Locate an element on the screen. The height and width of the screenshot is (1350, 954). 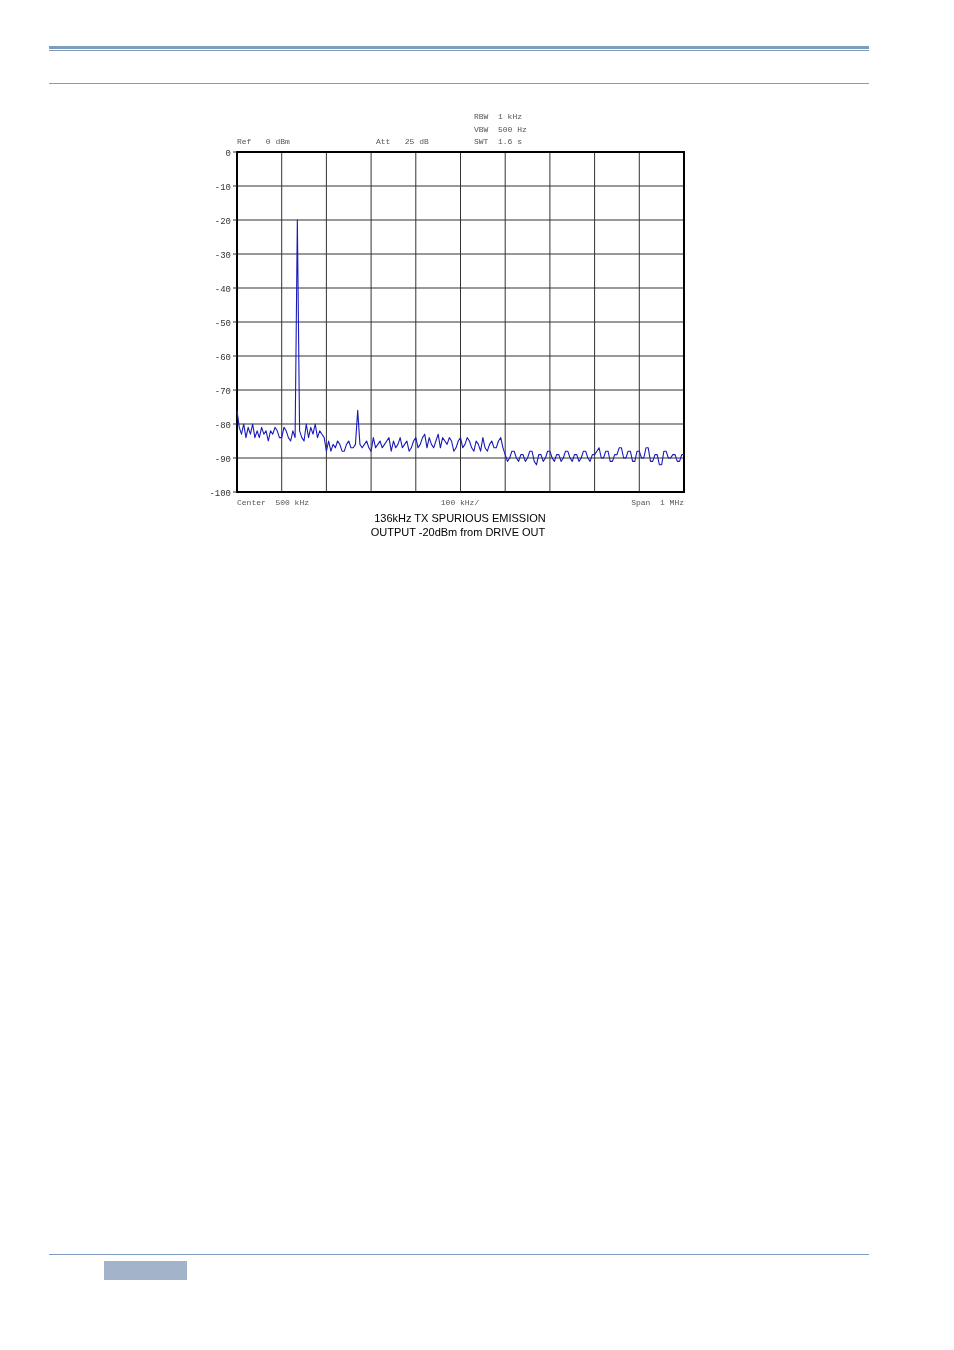
y-tick-label: -10 is located at coordinates (222, 187).